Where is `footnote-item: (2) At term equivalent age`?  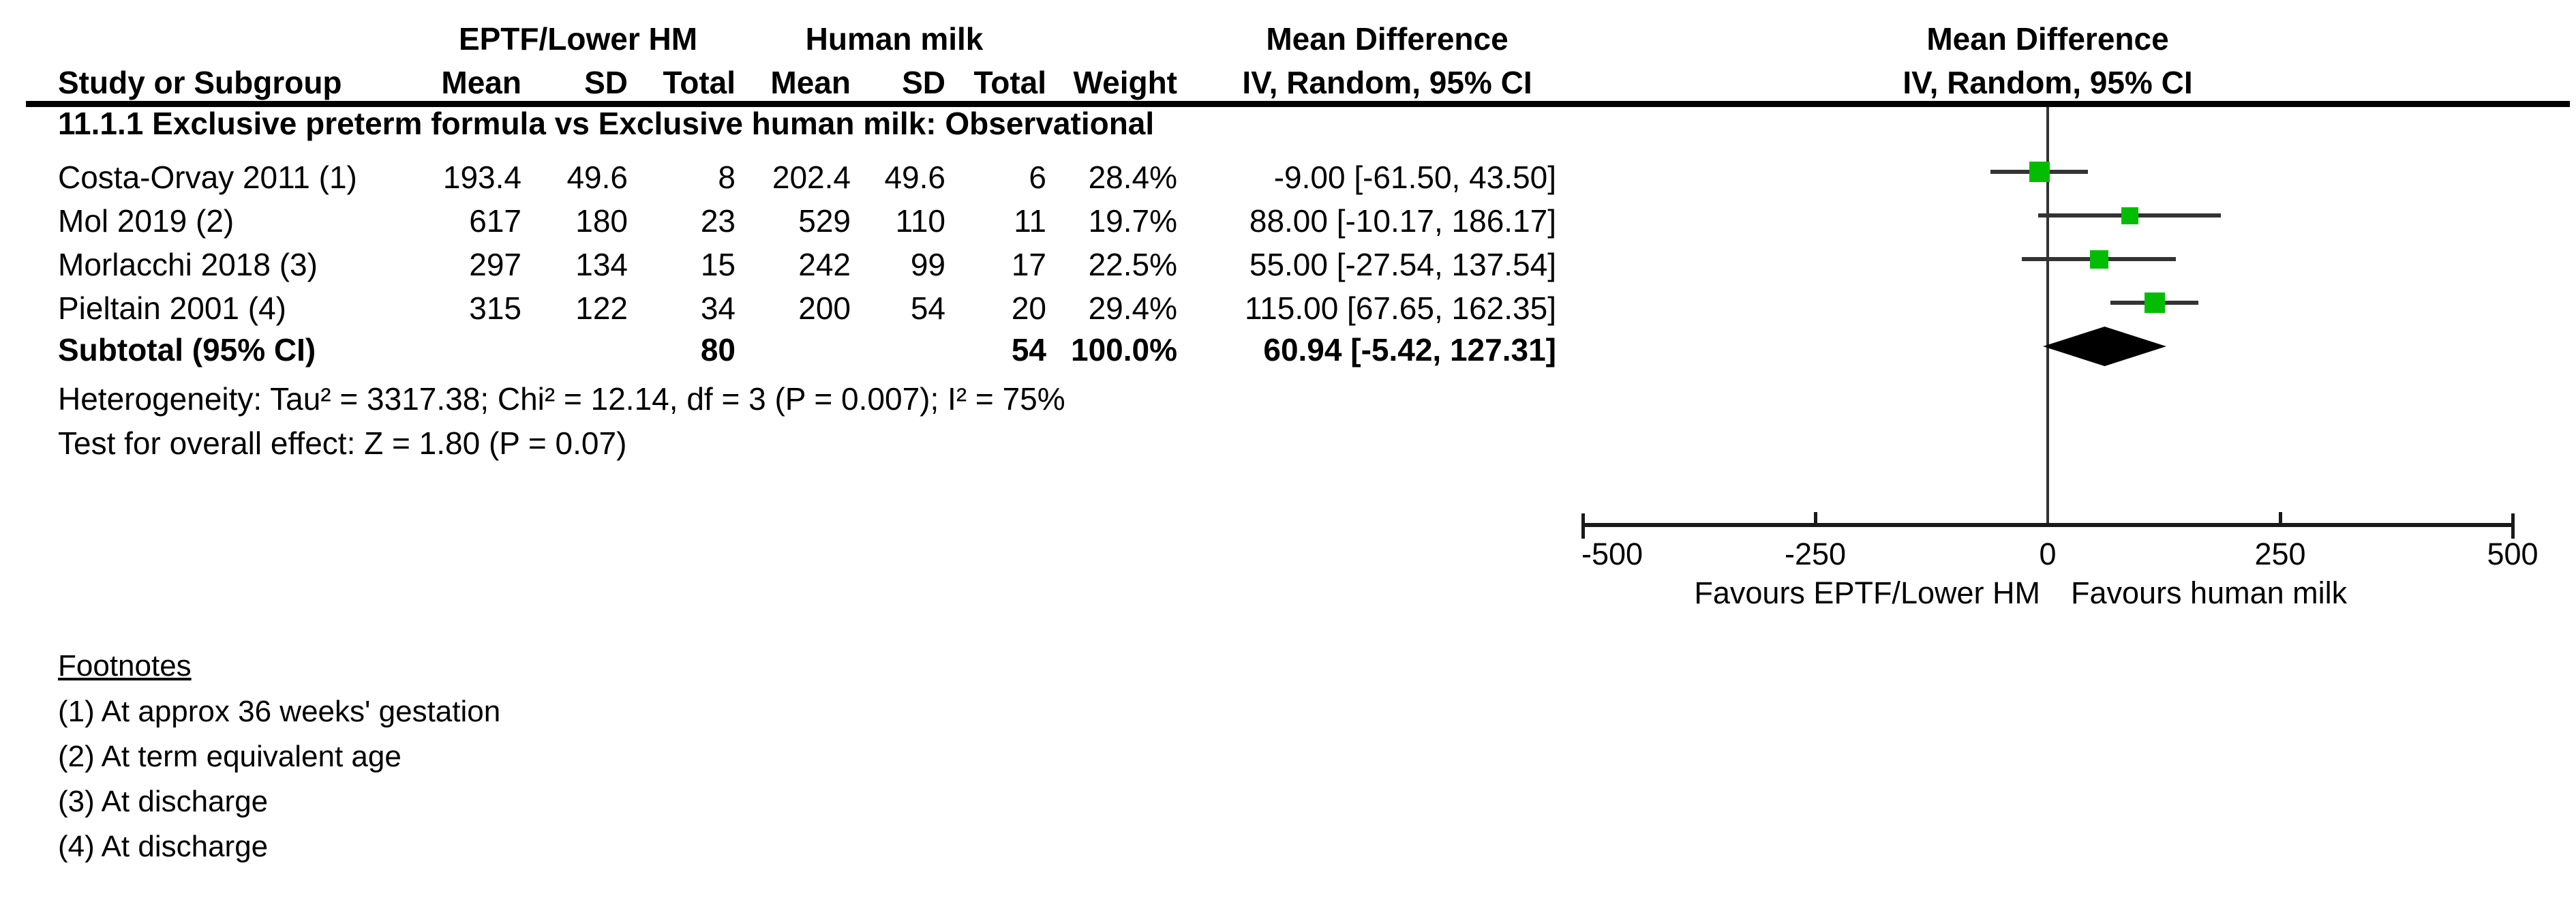
footnote-item: (2) At term equivalent age is located at coordinates (230, 756).